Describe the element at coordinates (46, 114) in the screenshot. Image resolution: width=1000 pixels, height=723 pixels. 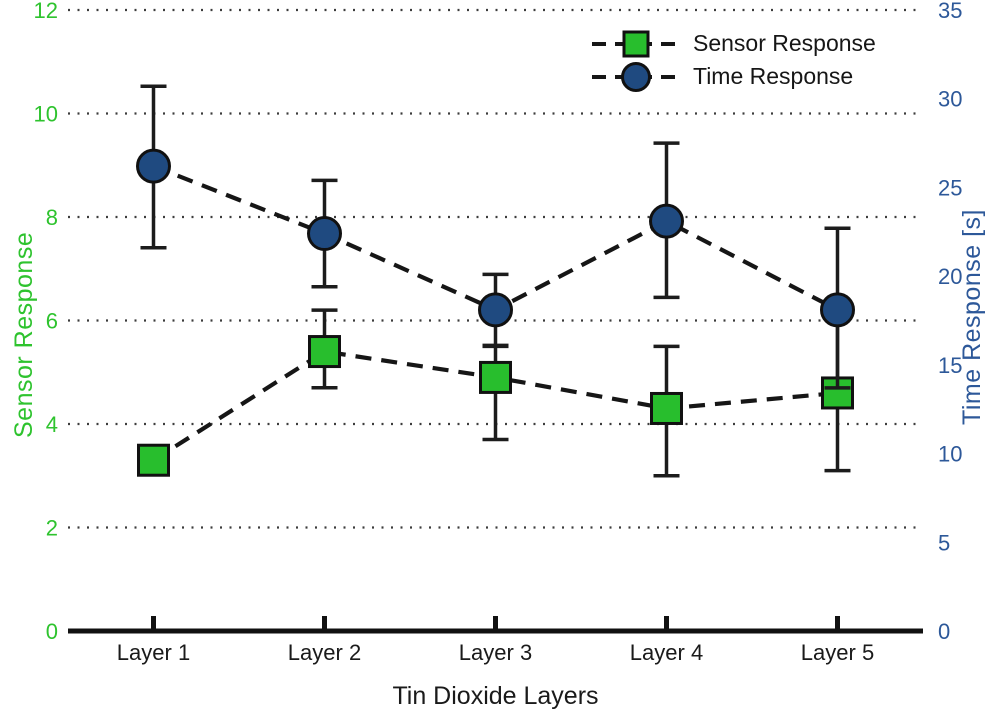
I see `left-tick-label: 10` at that location.